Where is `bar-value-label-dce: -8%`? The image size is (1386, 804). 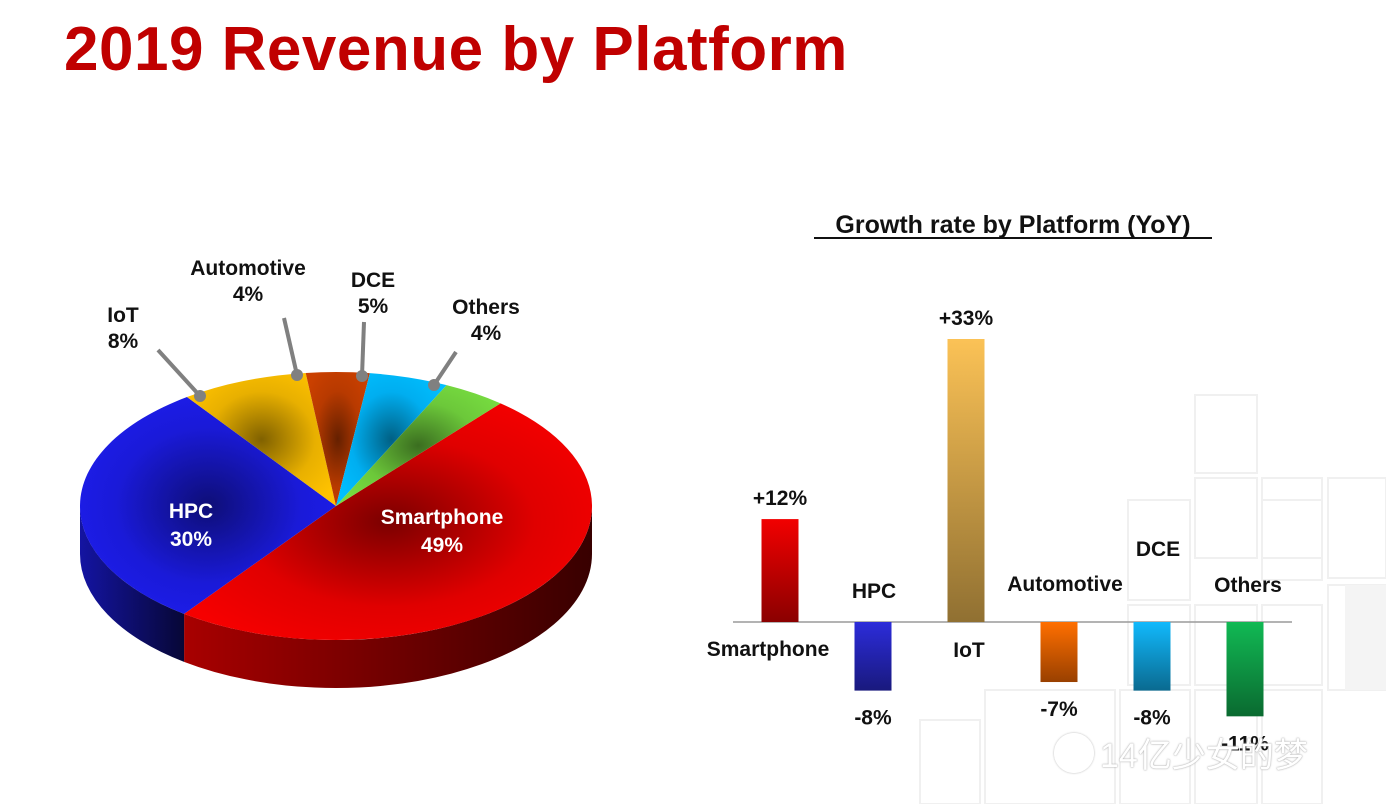 bar-value-label-dce: -8% is located at coordinates (1152, 718).